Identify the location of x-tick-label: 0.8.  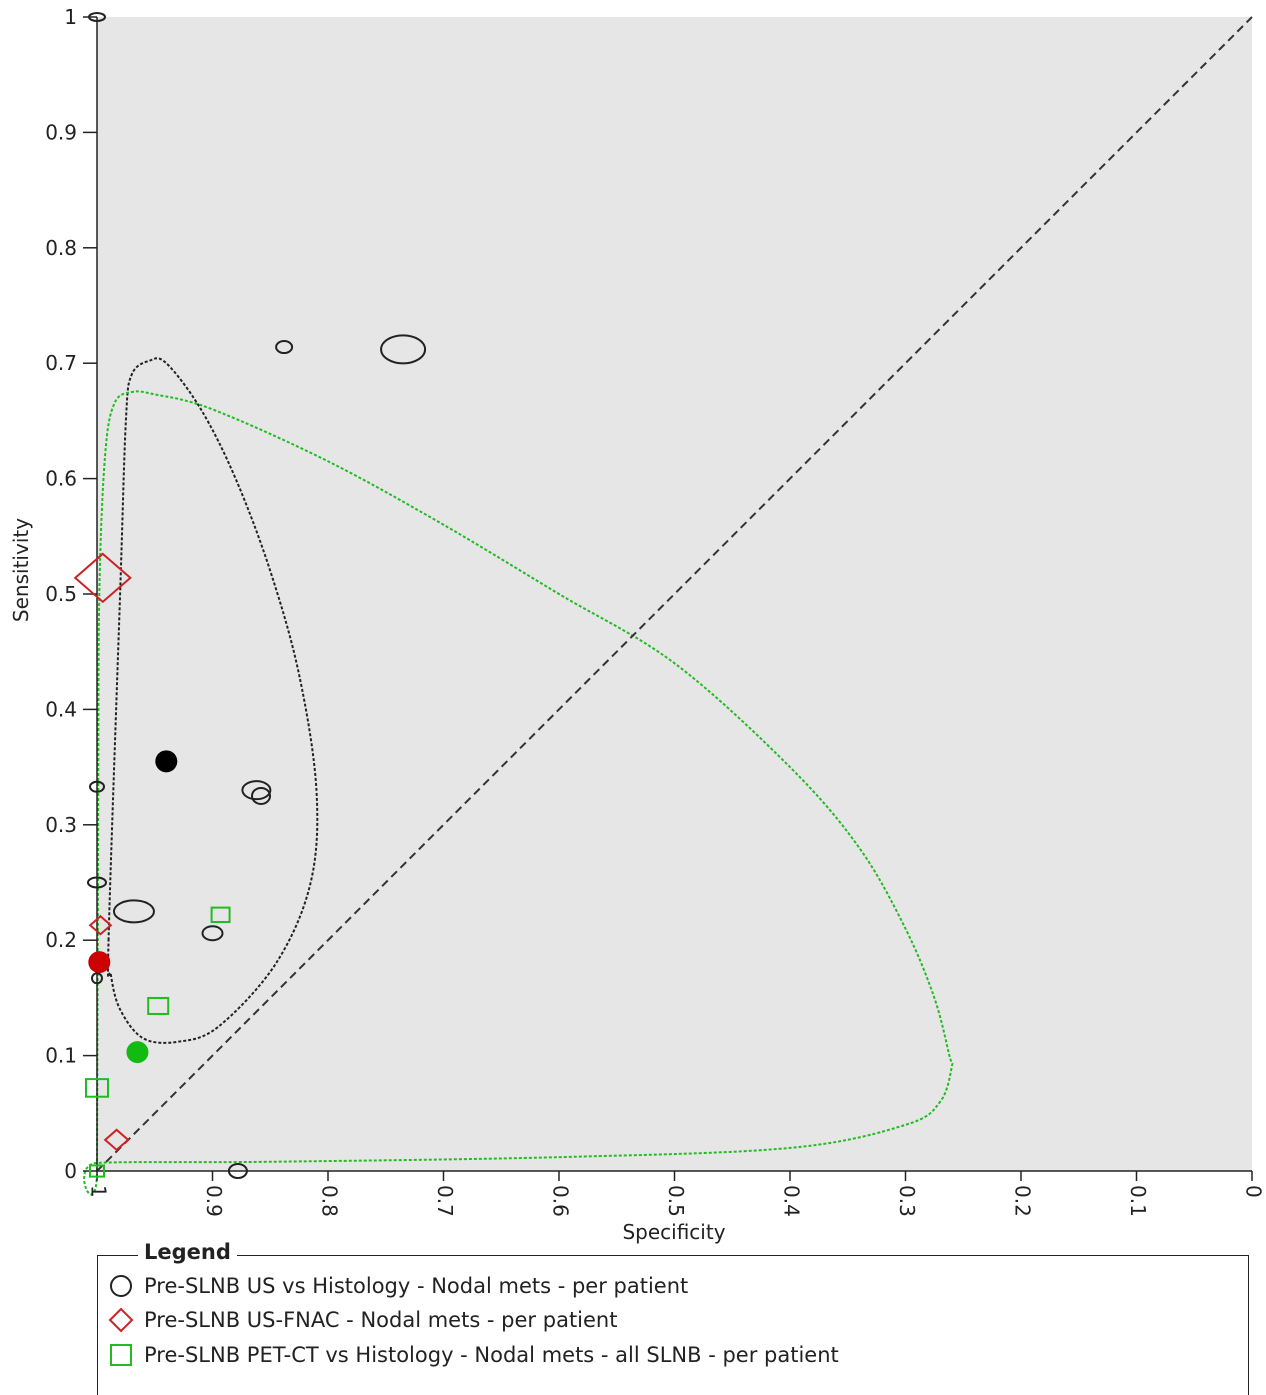
(330, 1201).